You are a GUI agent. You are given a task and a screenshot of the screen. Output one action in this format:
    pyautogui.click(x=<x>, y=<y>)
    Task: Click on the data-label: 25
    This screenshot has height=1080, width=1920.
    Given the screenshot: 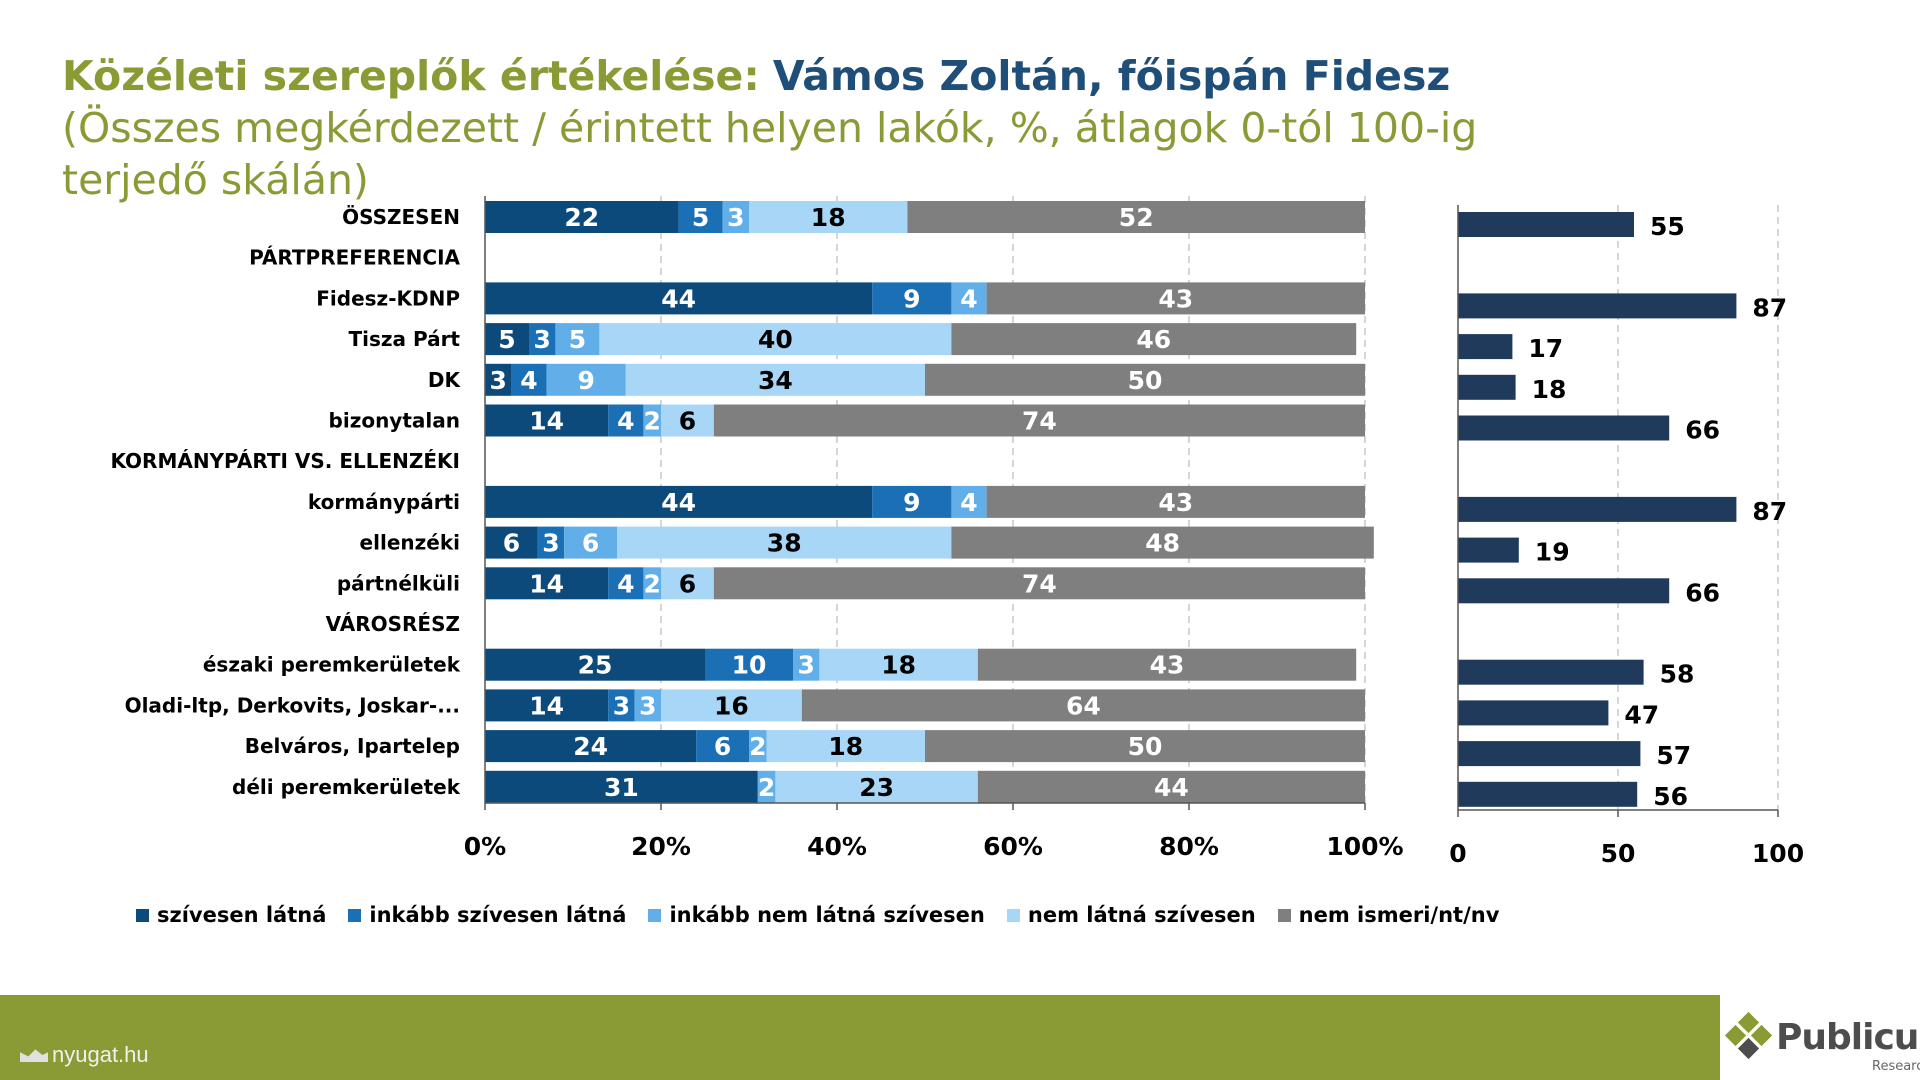 What is the action you would take?
    pyautogui.click(x=595, y=665)
    